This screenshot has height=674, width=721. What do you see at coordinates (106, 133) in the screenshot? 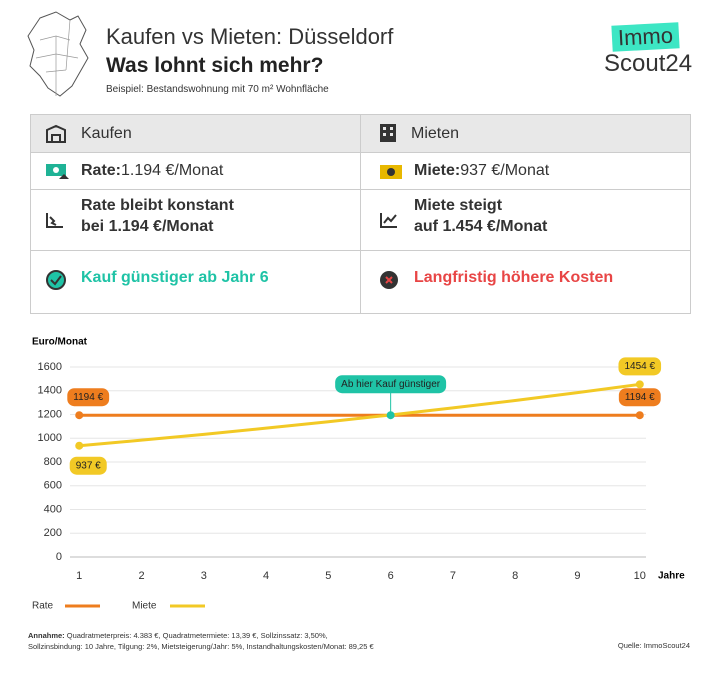
I see `col-header: Kaufen` at bounding box center [106, 133].